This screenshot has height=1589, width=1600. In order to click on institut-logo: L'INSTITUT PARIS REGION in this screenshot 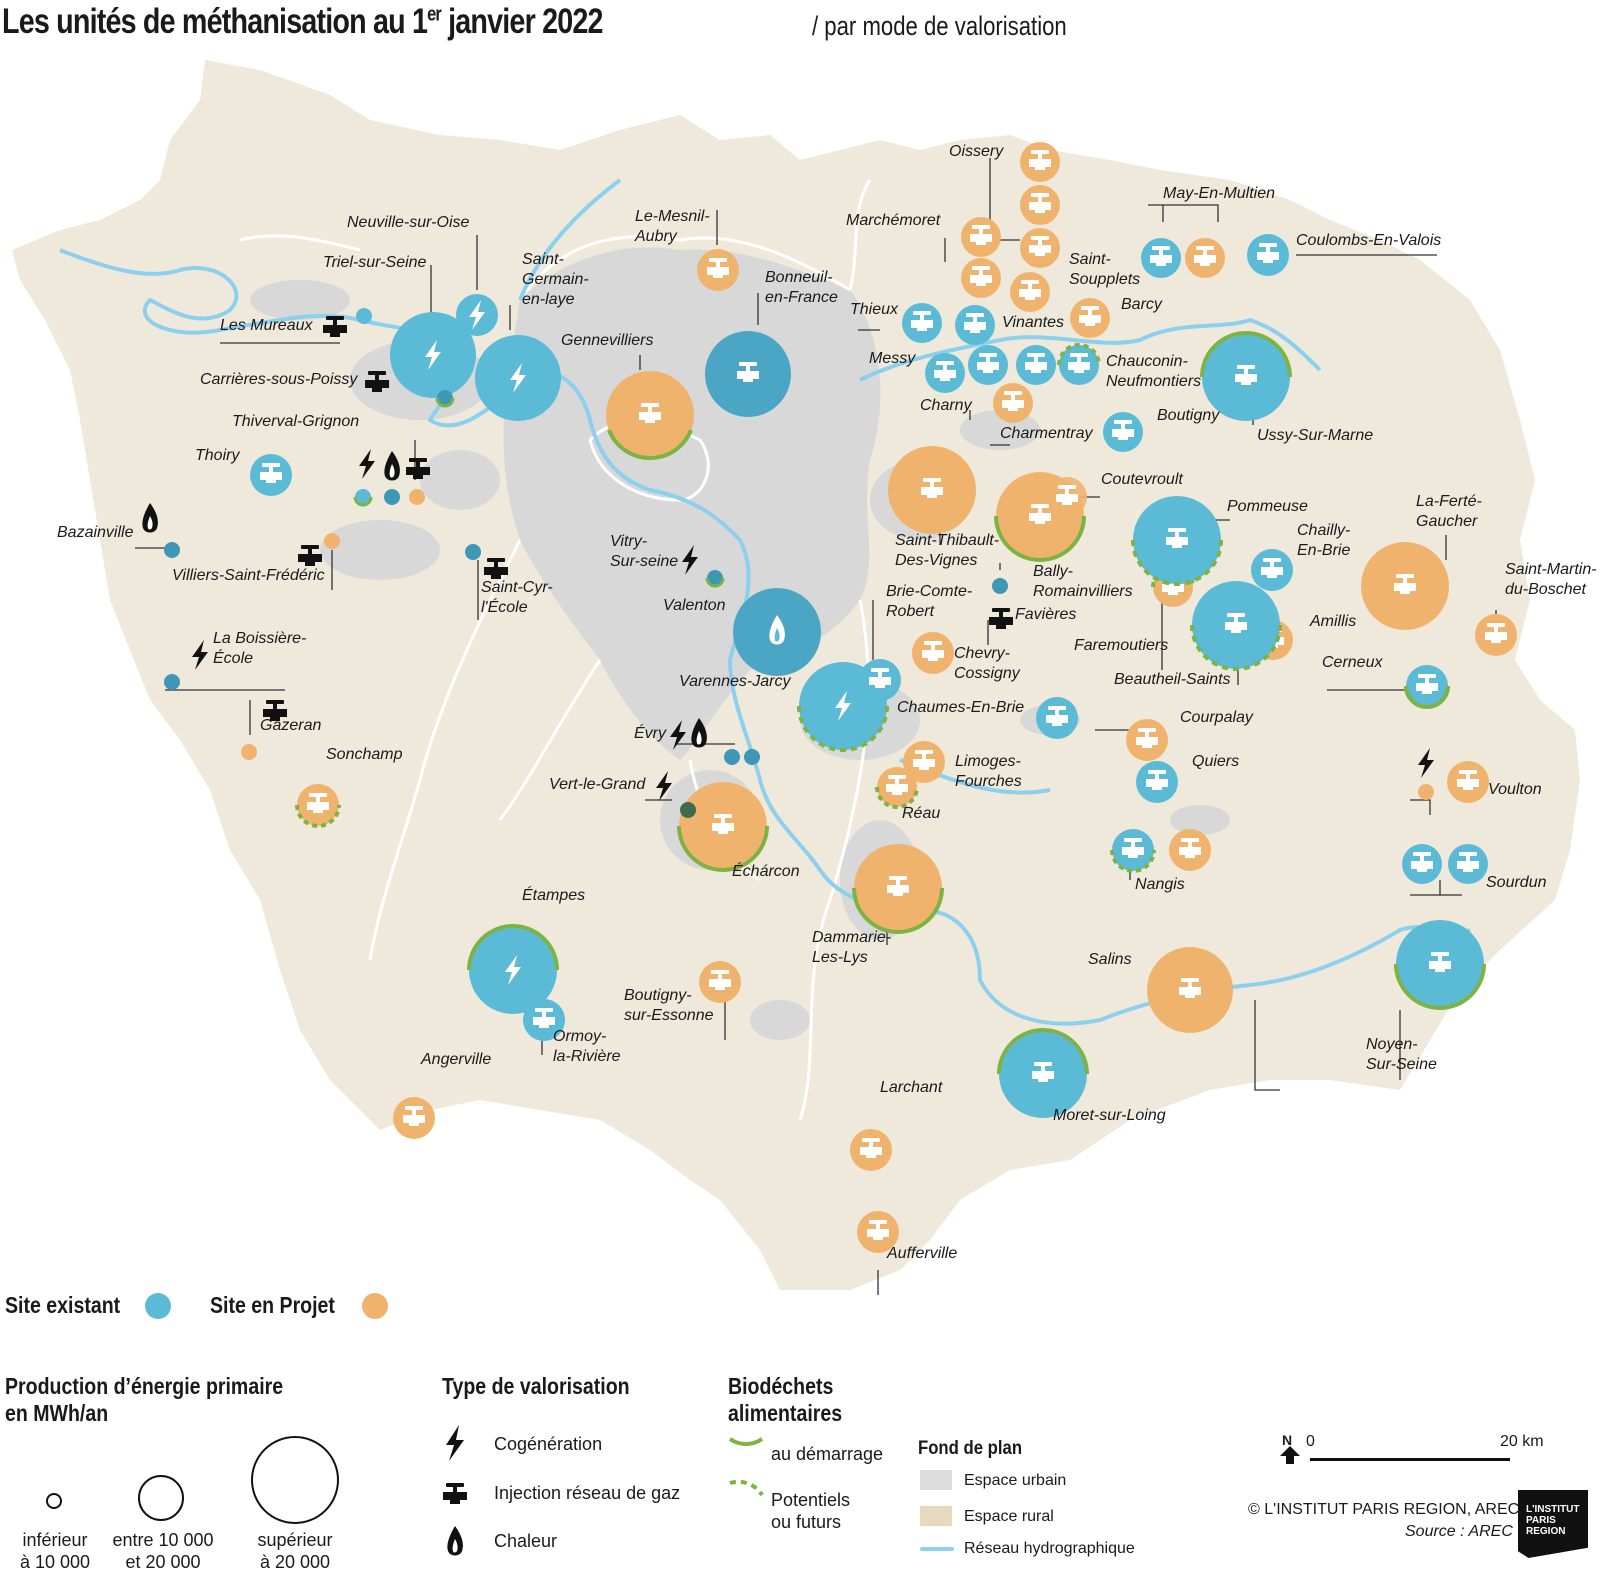, I will do `click(1553, 1524)`.